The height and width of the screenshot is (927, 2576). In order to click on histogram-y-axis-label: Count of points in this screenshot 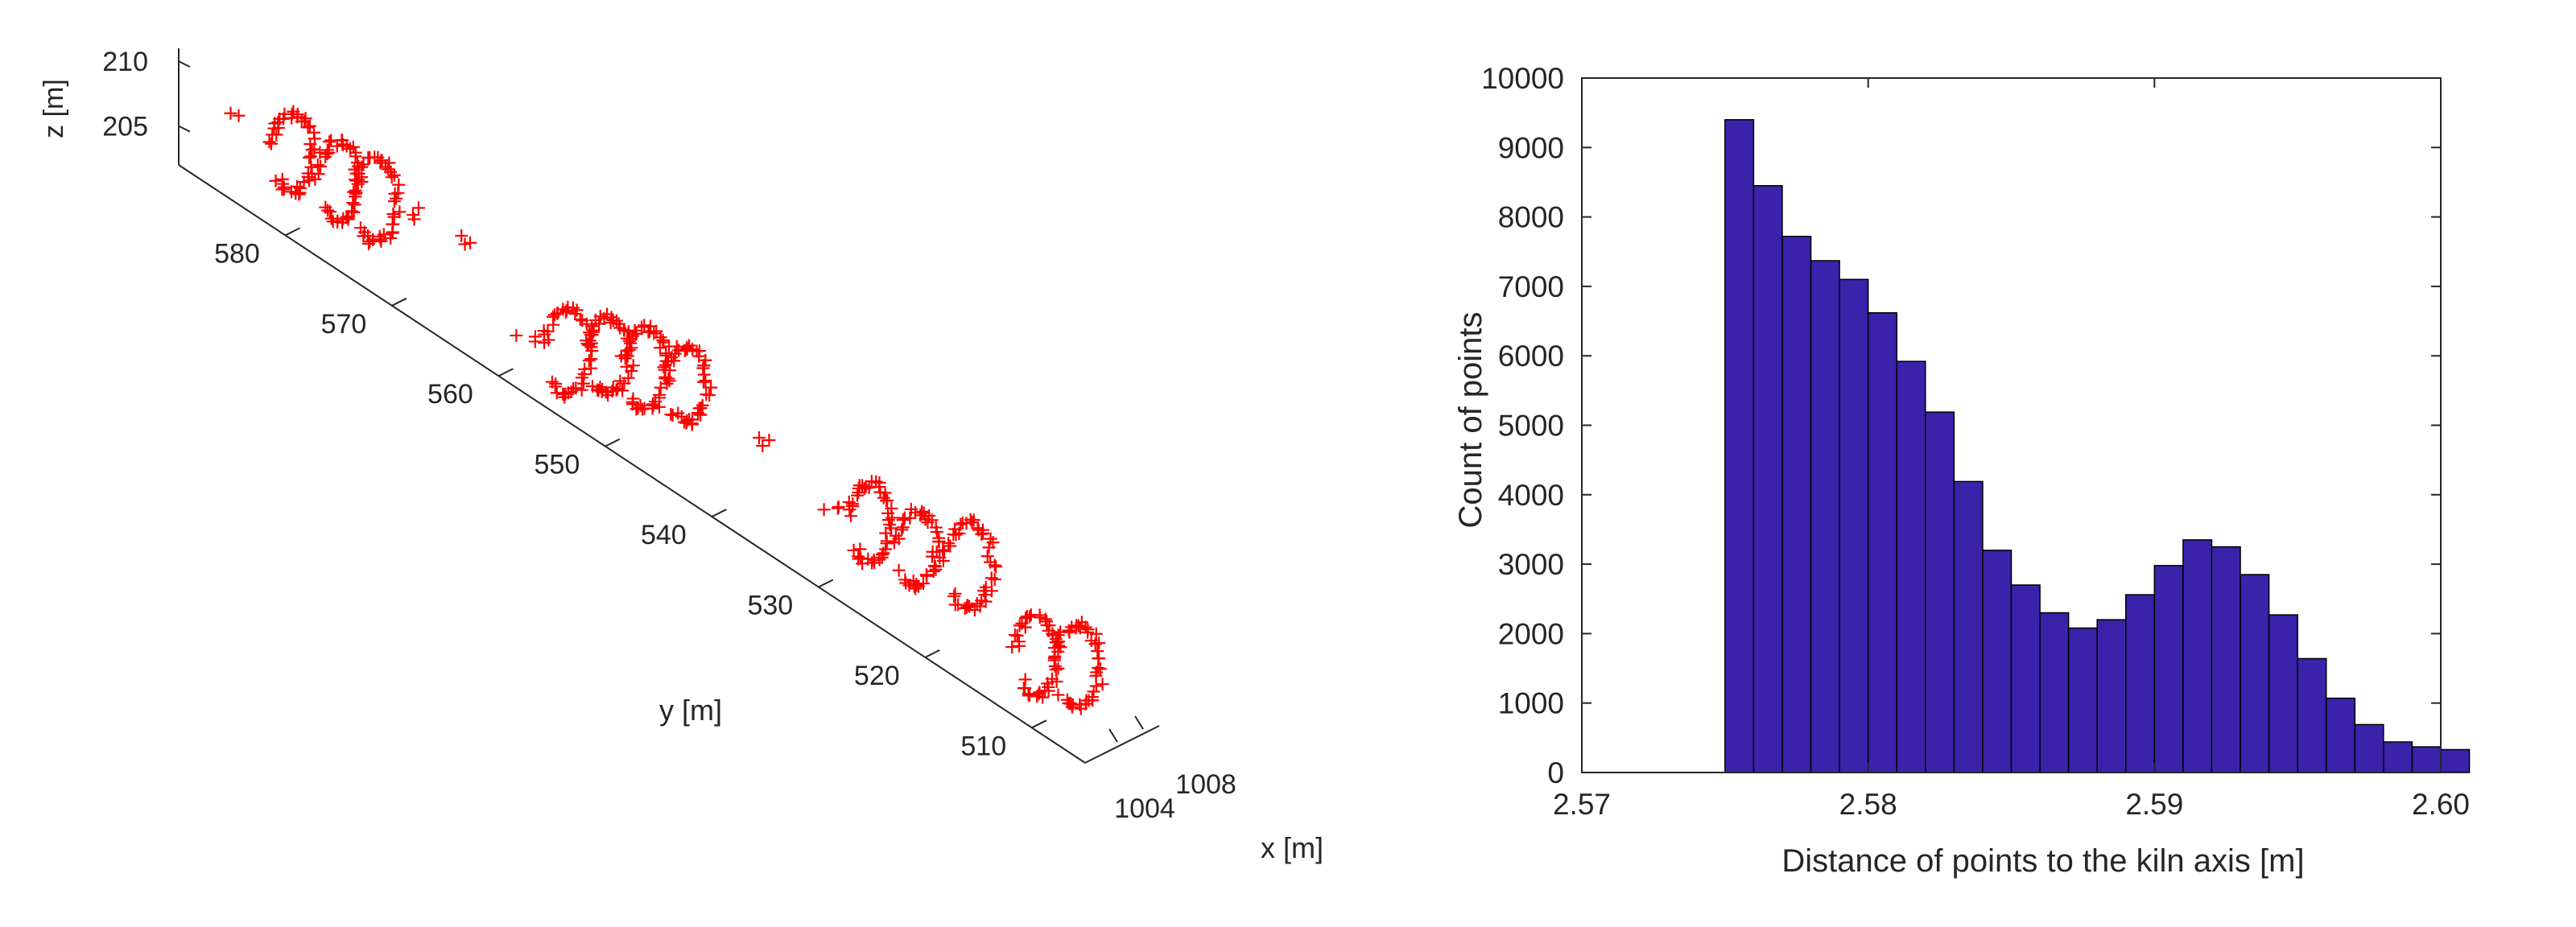, I will do `click(1470, 419)`.